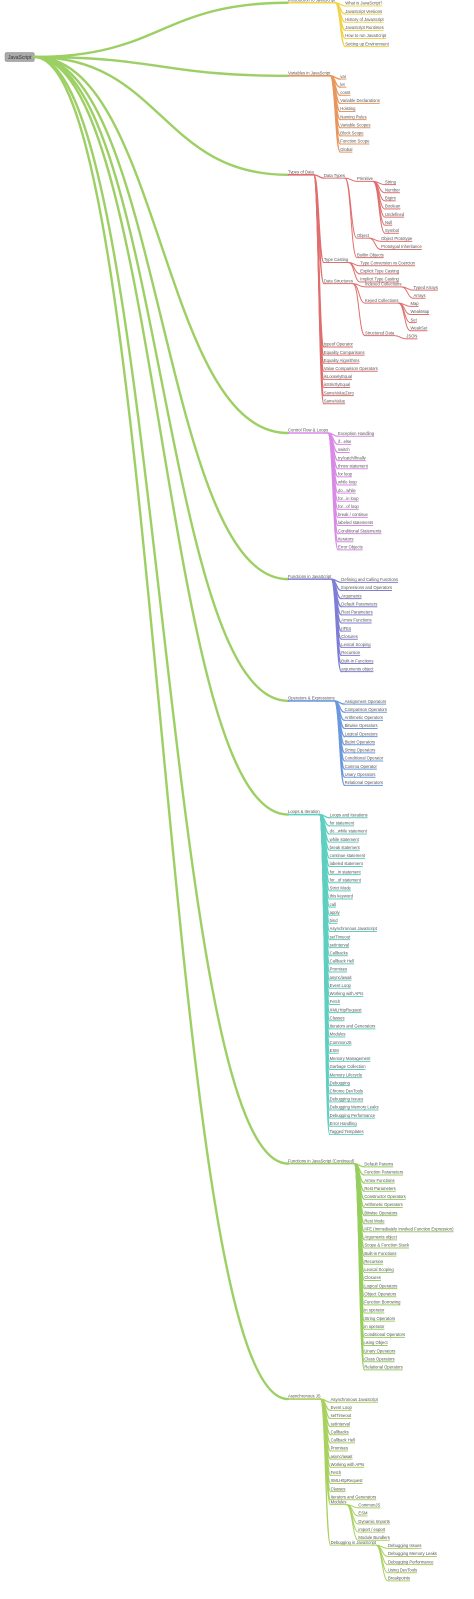 This screenshot has height=1599, width=474. Describe the element at coordinates (349, 814) in the screenshot. I see `node-label: Loops and Iterations` at that location.